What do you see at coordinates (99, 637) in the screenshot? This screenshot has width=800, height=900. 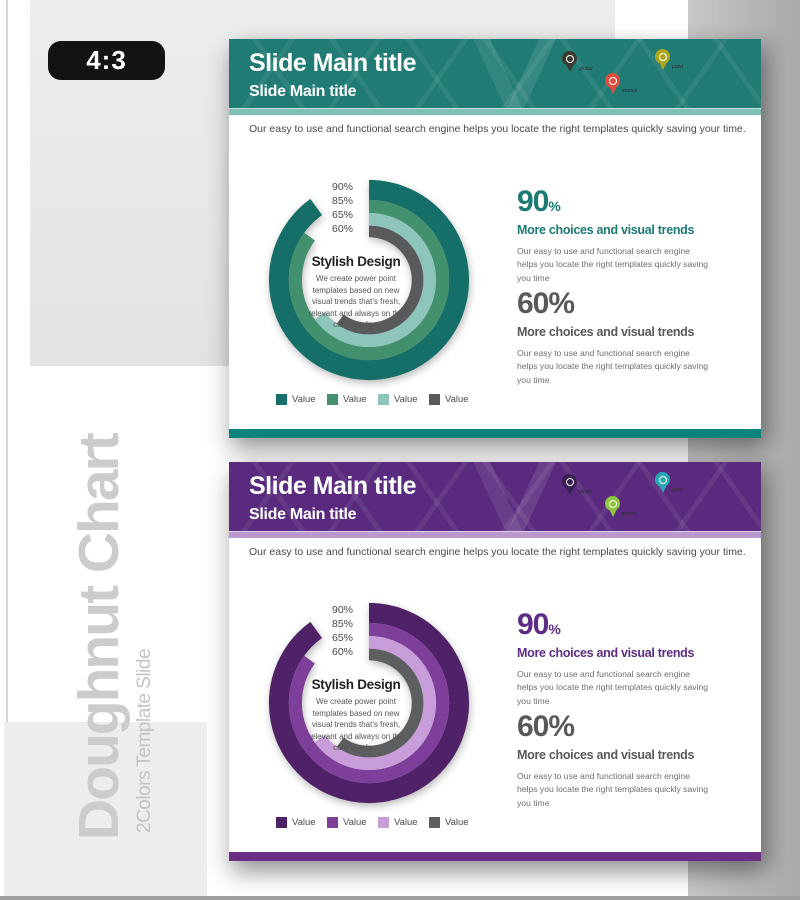 I see `template-name-vertical: Doughnut Chart` at bounding box center [99, 637].